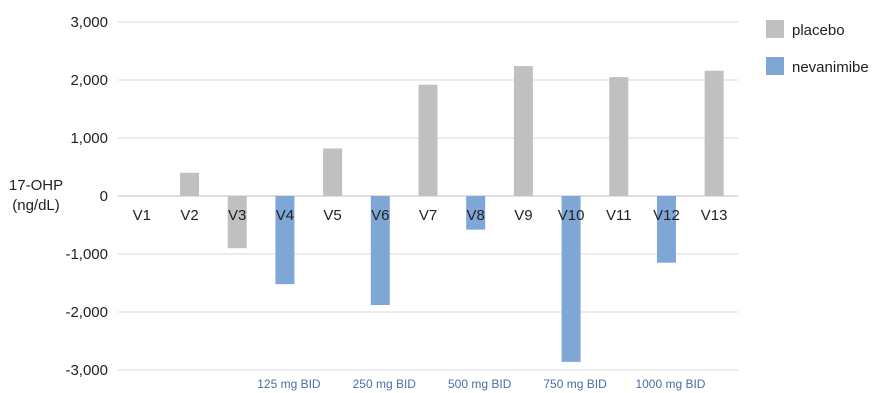 The image size is (888, 393). I want to click on y-axis-label: 17-OHP (ng/dL), so click(36, 195).